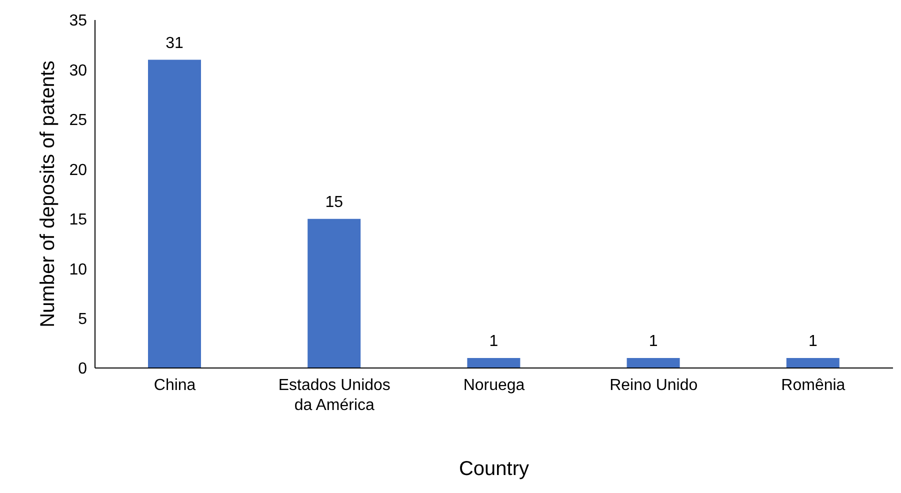  Describe the element at coordinates (813, 385) in the screenshot. I see `x-tick-label: Romênia` at that location.